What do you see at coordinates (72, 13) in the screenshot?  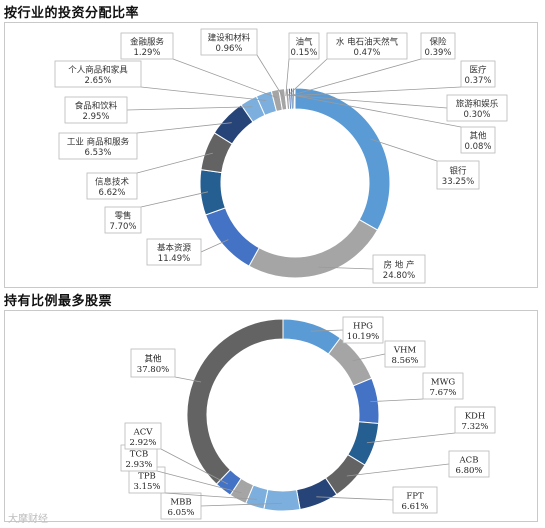 I see `chart1-title: 按行业的投资分配比率` at bounding box center [72, 13].